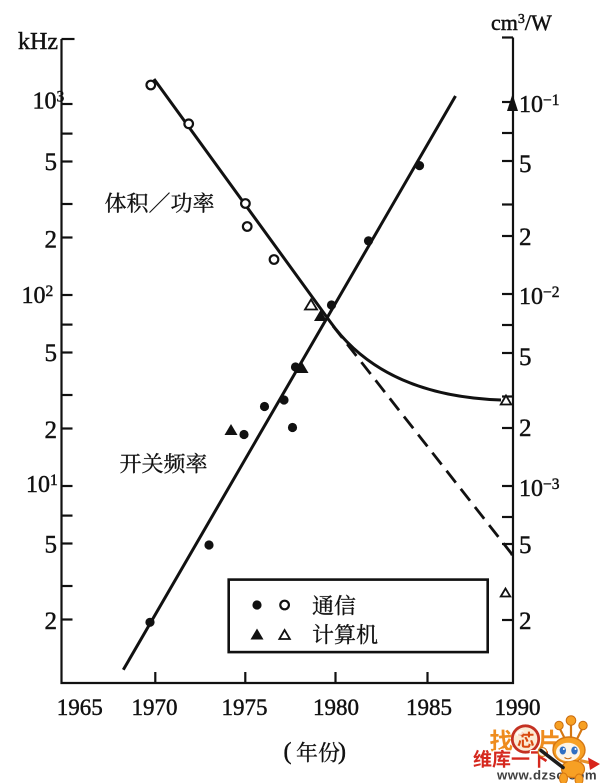  I want to click on svg-text: 1980, so click(336, 707).